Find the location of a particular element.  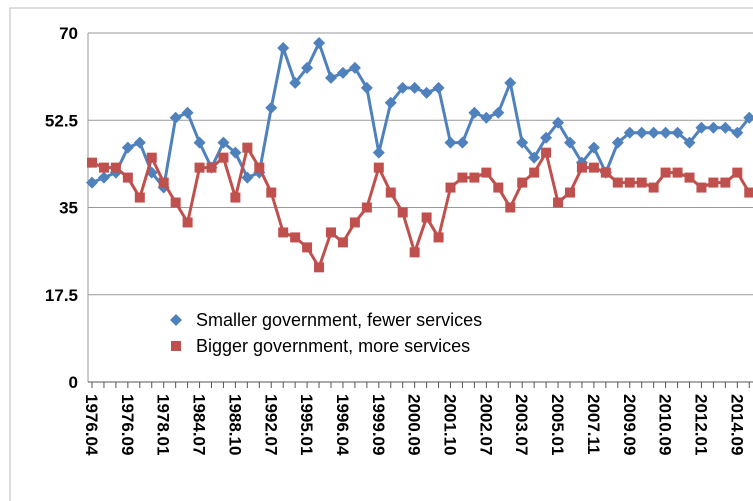

x-tick-label: 2009.09 is located at coordinates (629, 424).